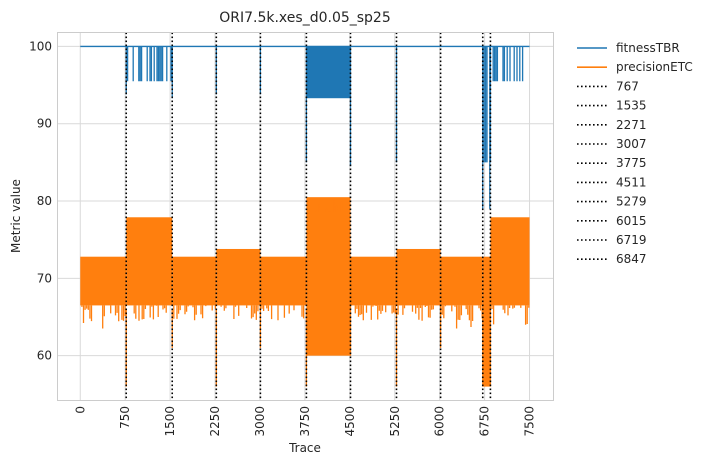  Describe the element at coordinates (215, 421) in the screenshot. I see `x-tick-label: 2250` at that location.